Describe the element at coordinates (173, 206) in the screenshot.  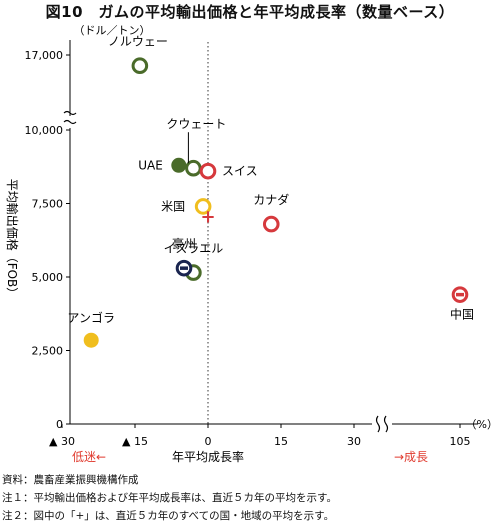
I see `data-point-label: 米国` at that location.